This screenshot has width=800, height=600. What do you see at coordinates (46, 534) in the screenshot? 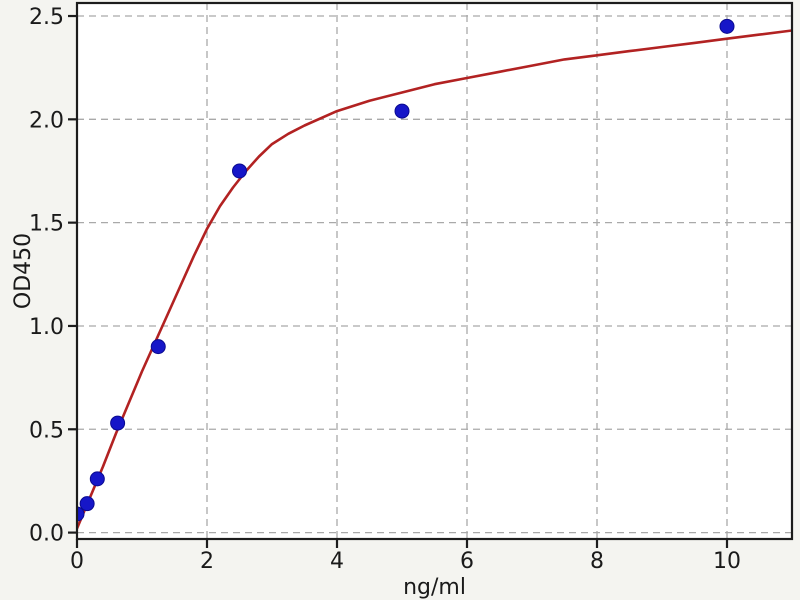
I see `y-tick-label: 0.0` at bounding box center [46, 534].